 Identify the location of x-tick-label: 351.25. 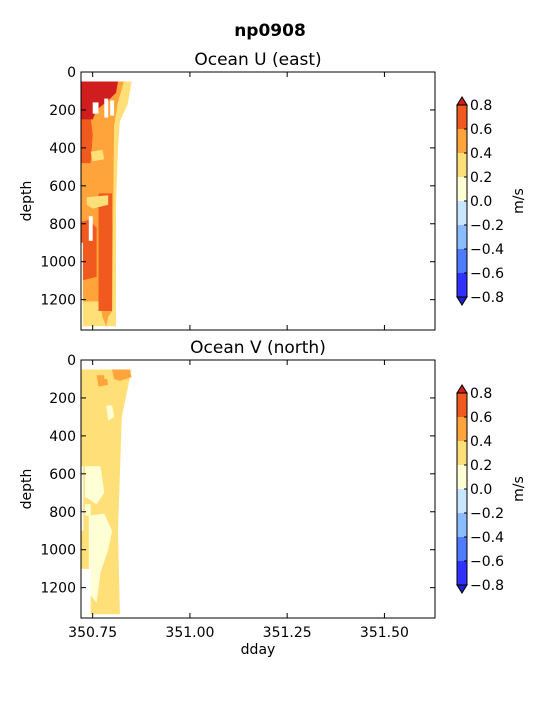
(287, 633).